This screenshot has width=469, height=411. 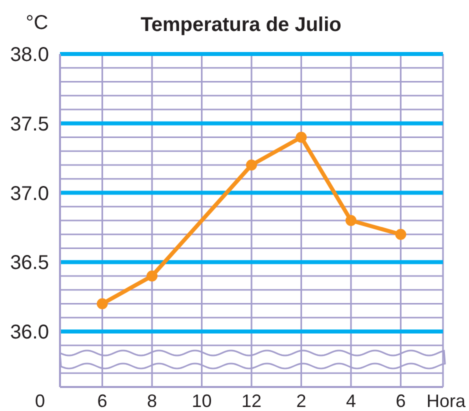 I want to click on y-tick-label: 36.0, so click(x=29, y=333).